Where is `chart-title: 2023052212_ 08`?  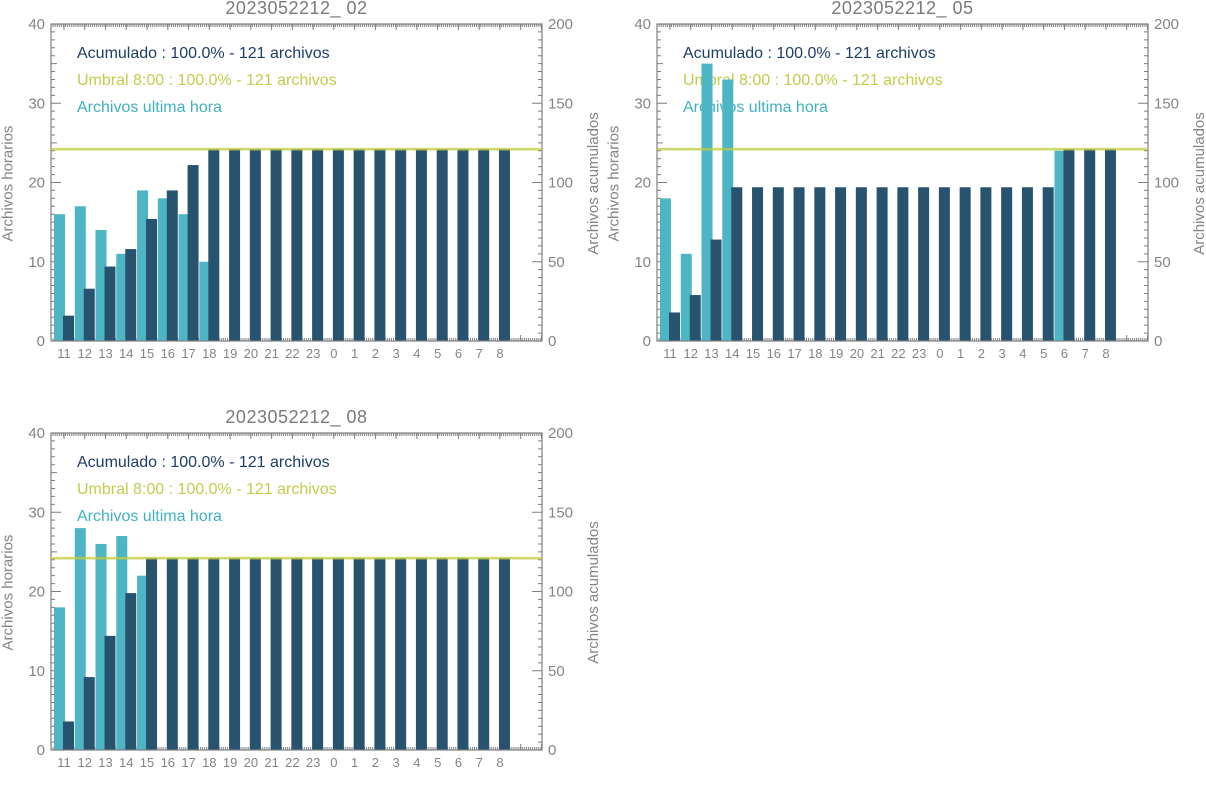 chart-title: 2023052212_ 08 is located at coordinates (296, 417).